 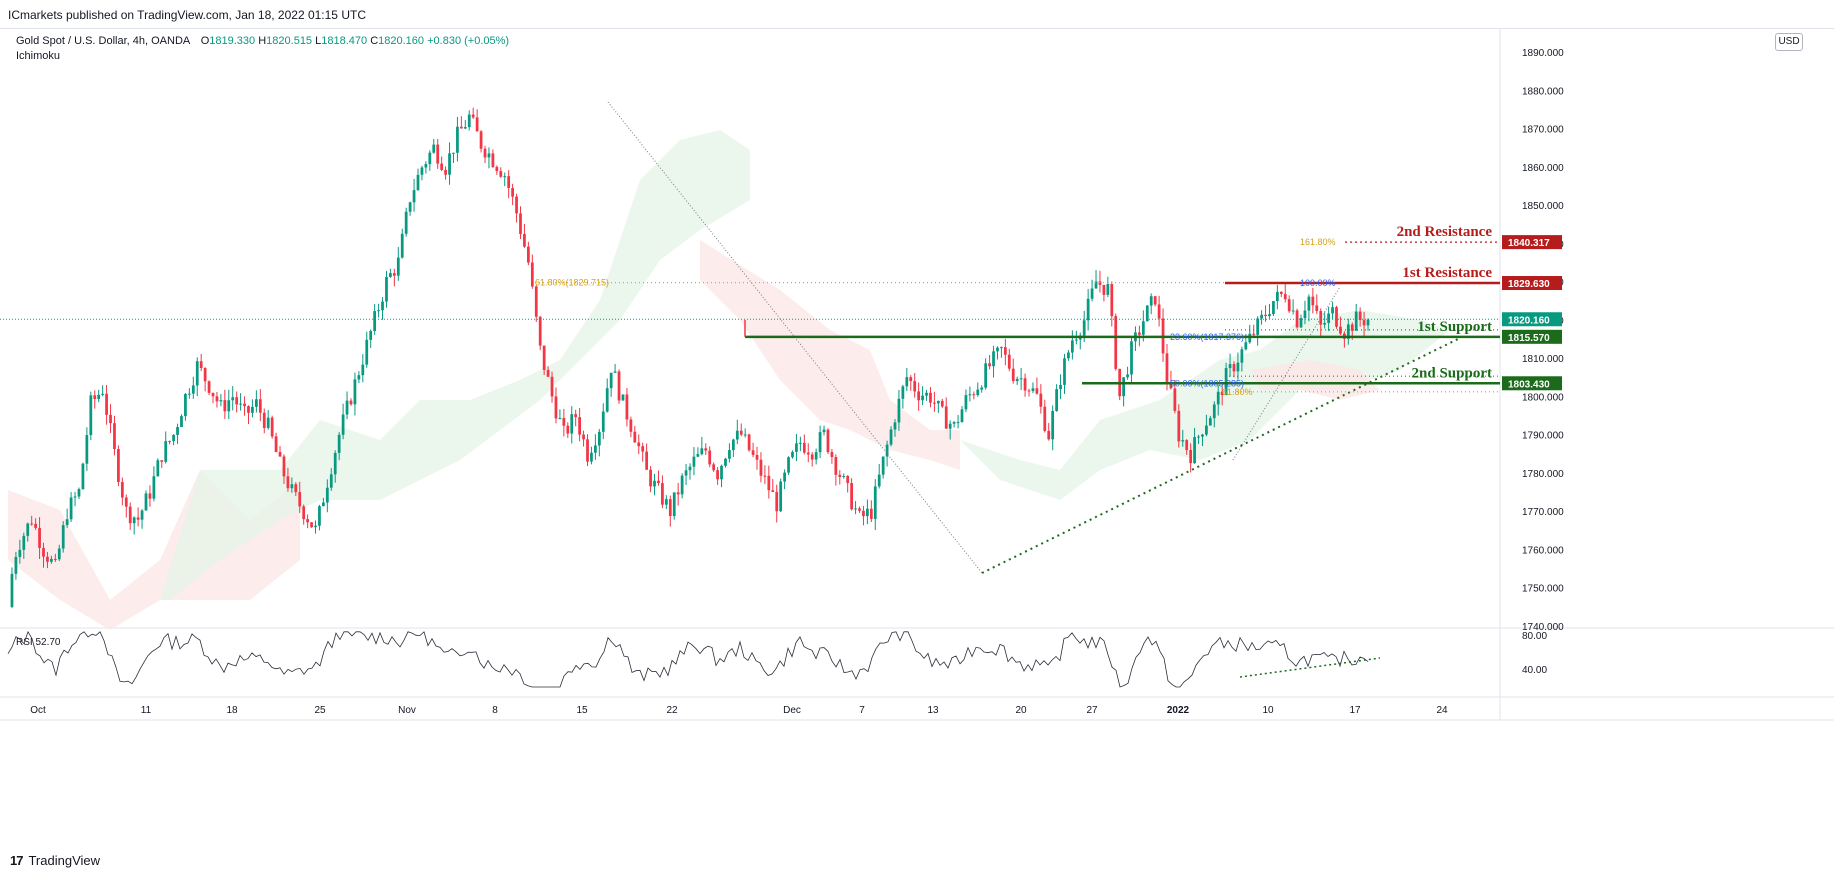 I want to click on price-tick-label: 1810.000, so click(x=1543, y=359).